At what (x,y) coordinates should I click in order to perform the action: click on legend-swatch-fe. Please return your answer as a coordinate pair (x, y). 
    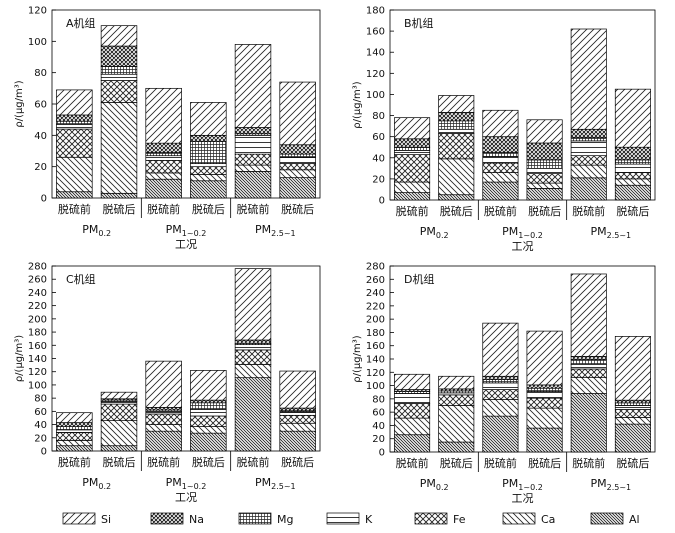
    Looking at the image, I should click on (431, 518).